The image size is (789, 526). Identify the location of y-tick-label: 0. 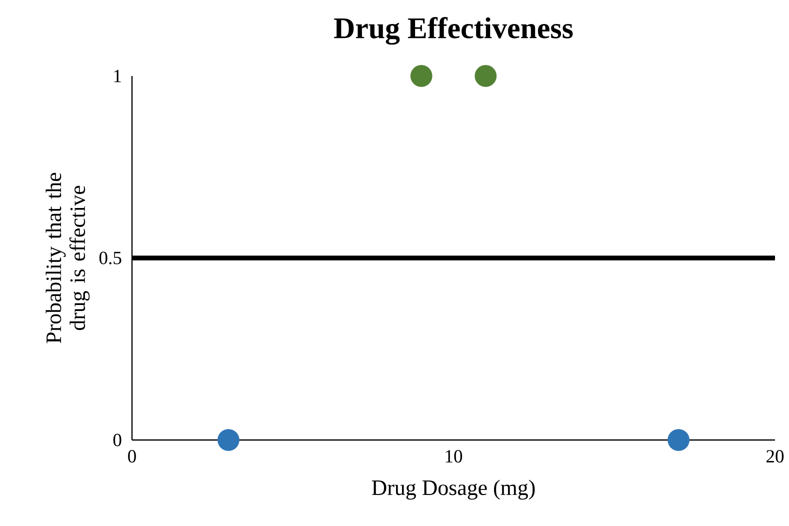
(117, 440).